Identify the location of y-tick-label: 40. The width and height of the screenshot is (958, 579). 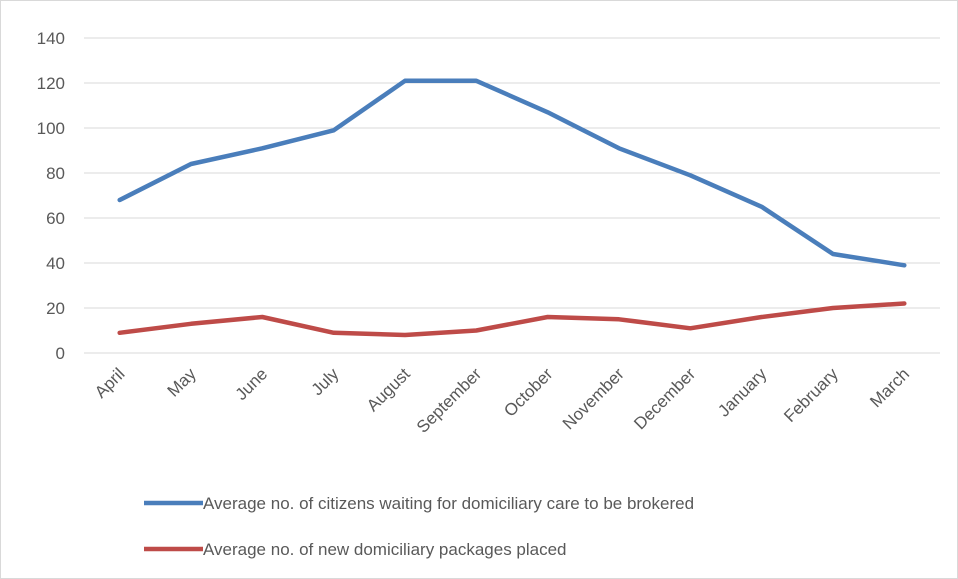
(55, 263).